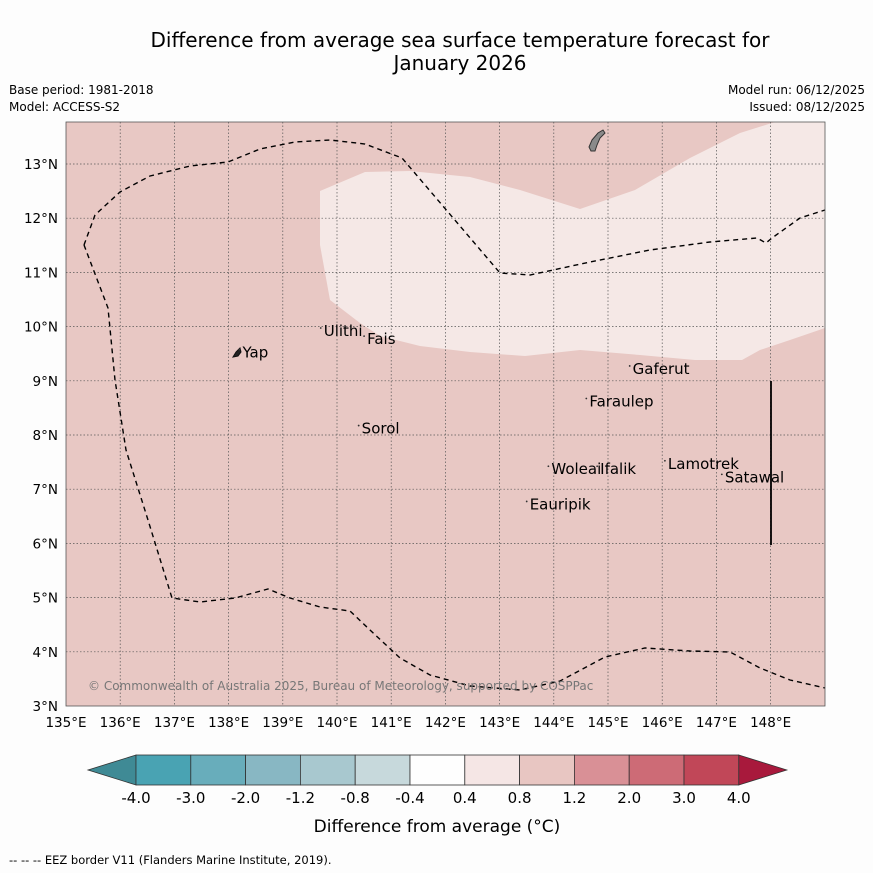 This screenshot has height=873, width=873. I want to click on colorbar-tick-label: -2.0, so click(245, 798).